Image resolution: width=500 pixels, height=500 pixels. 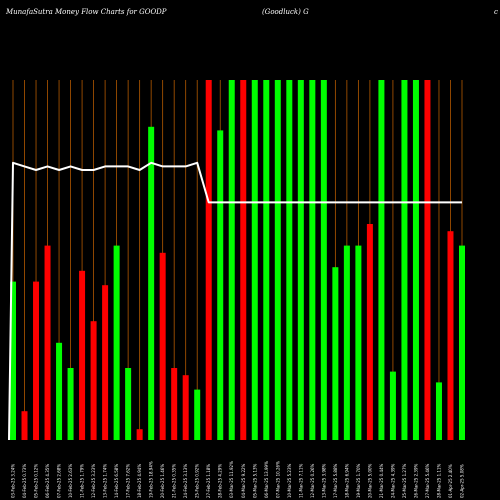 I want to click on x-tick-label: 07-Mar-25 10.26%, so click(x=277, y=479).